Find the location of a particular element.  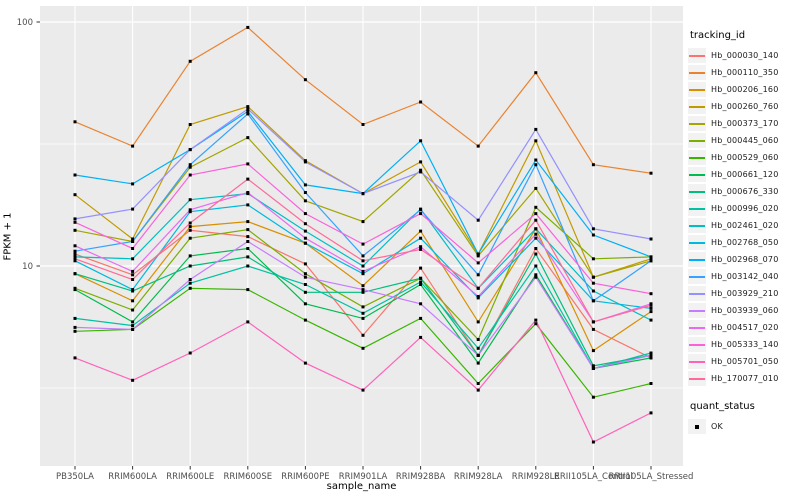

legend-item-Hb_170077_010: Hb_170077_010 is located at coordinates (744, 378).